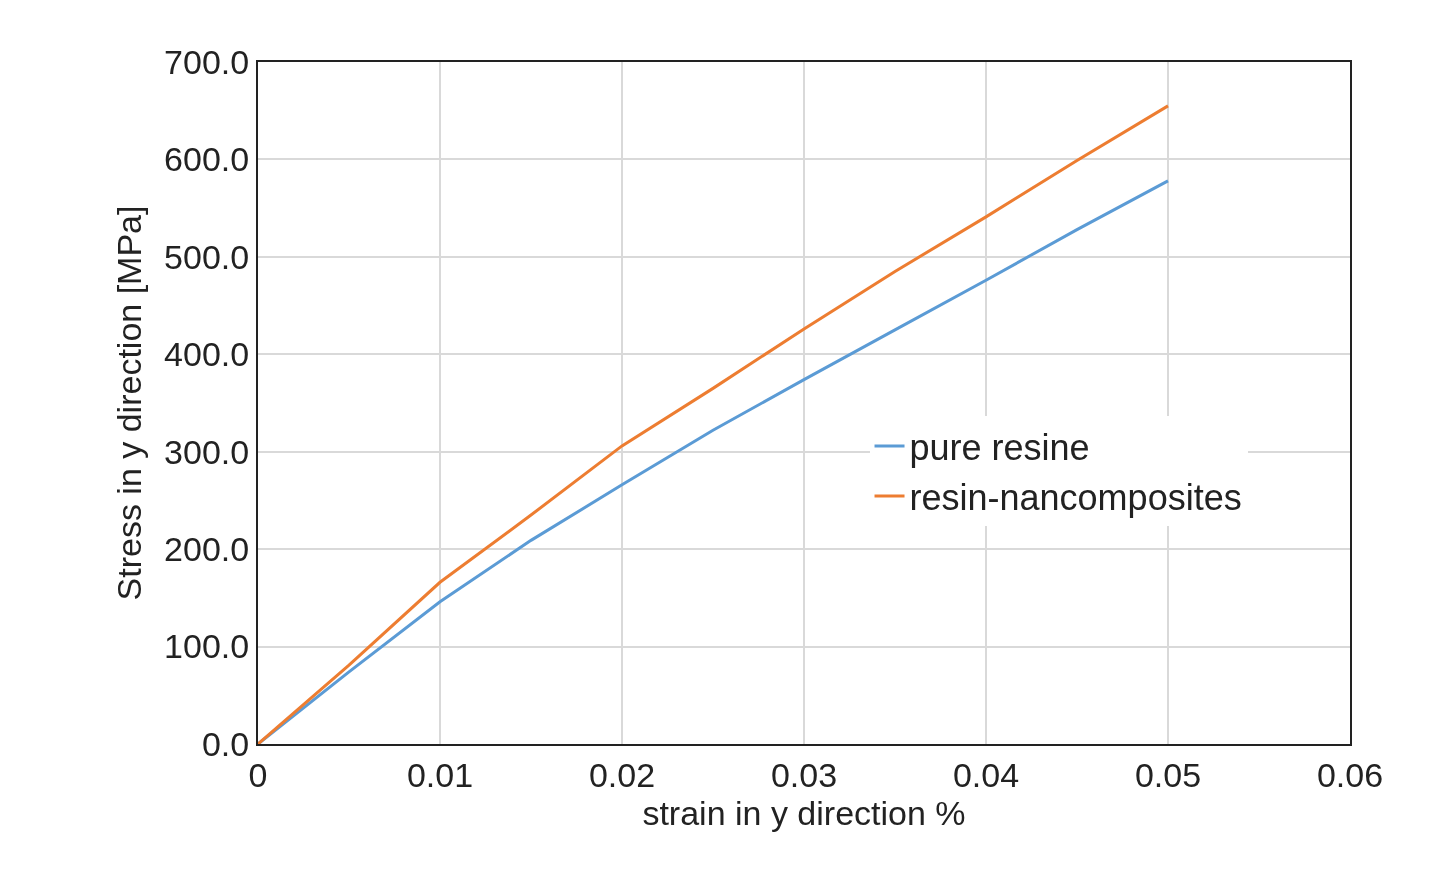  What do you see at coordinates (207, 61) in the screenshot?
I see `y-tick-label: 700.0` at bounding box center [207, 61].